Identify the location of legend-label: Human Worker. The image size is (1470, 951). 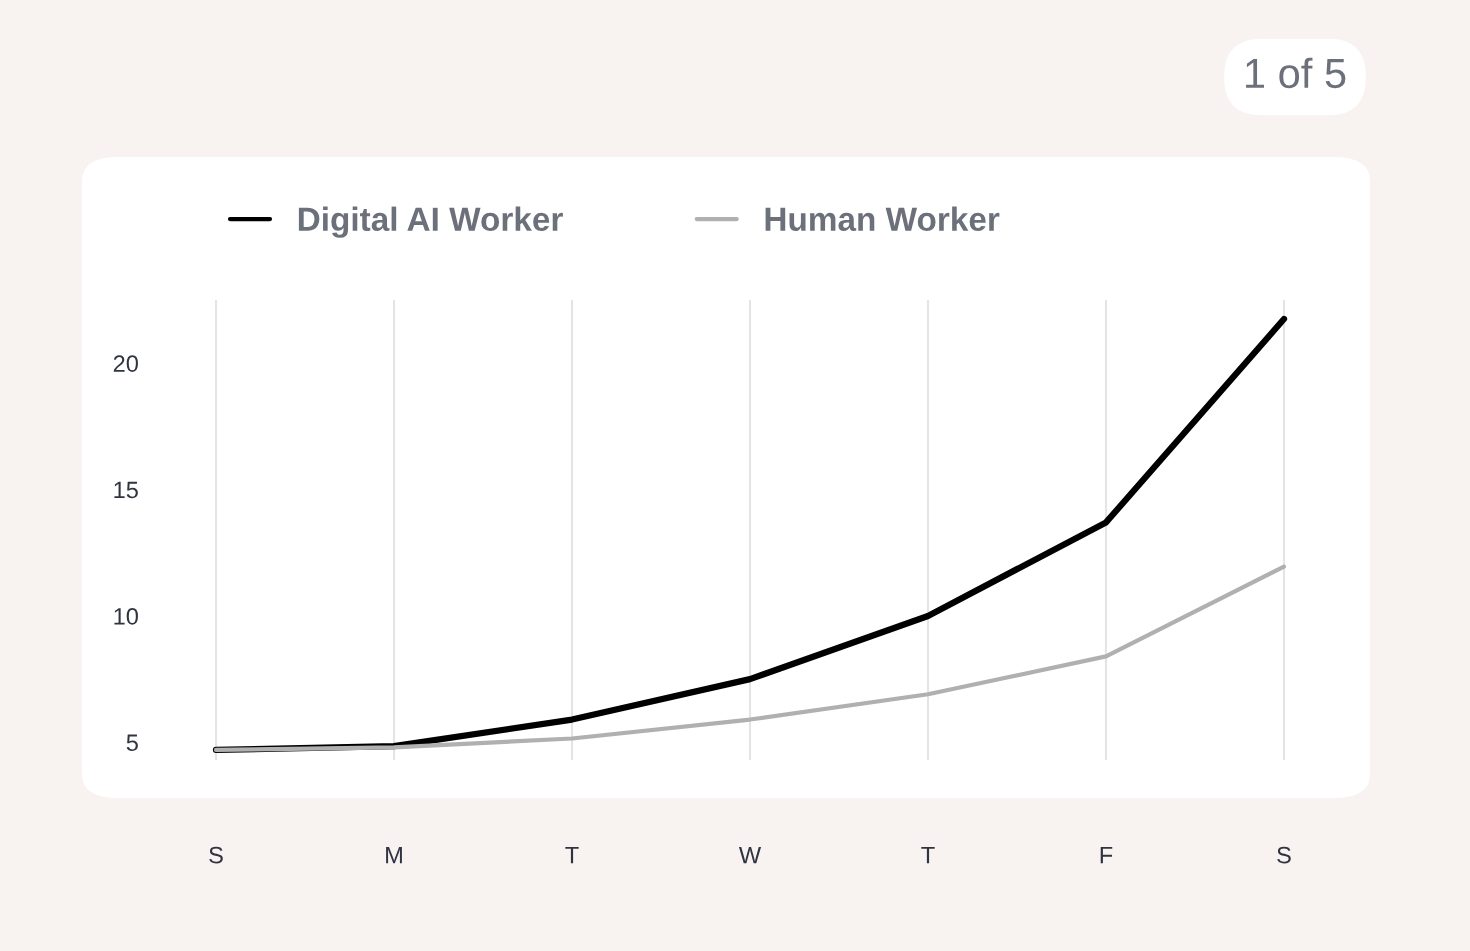
(882, 219).